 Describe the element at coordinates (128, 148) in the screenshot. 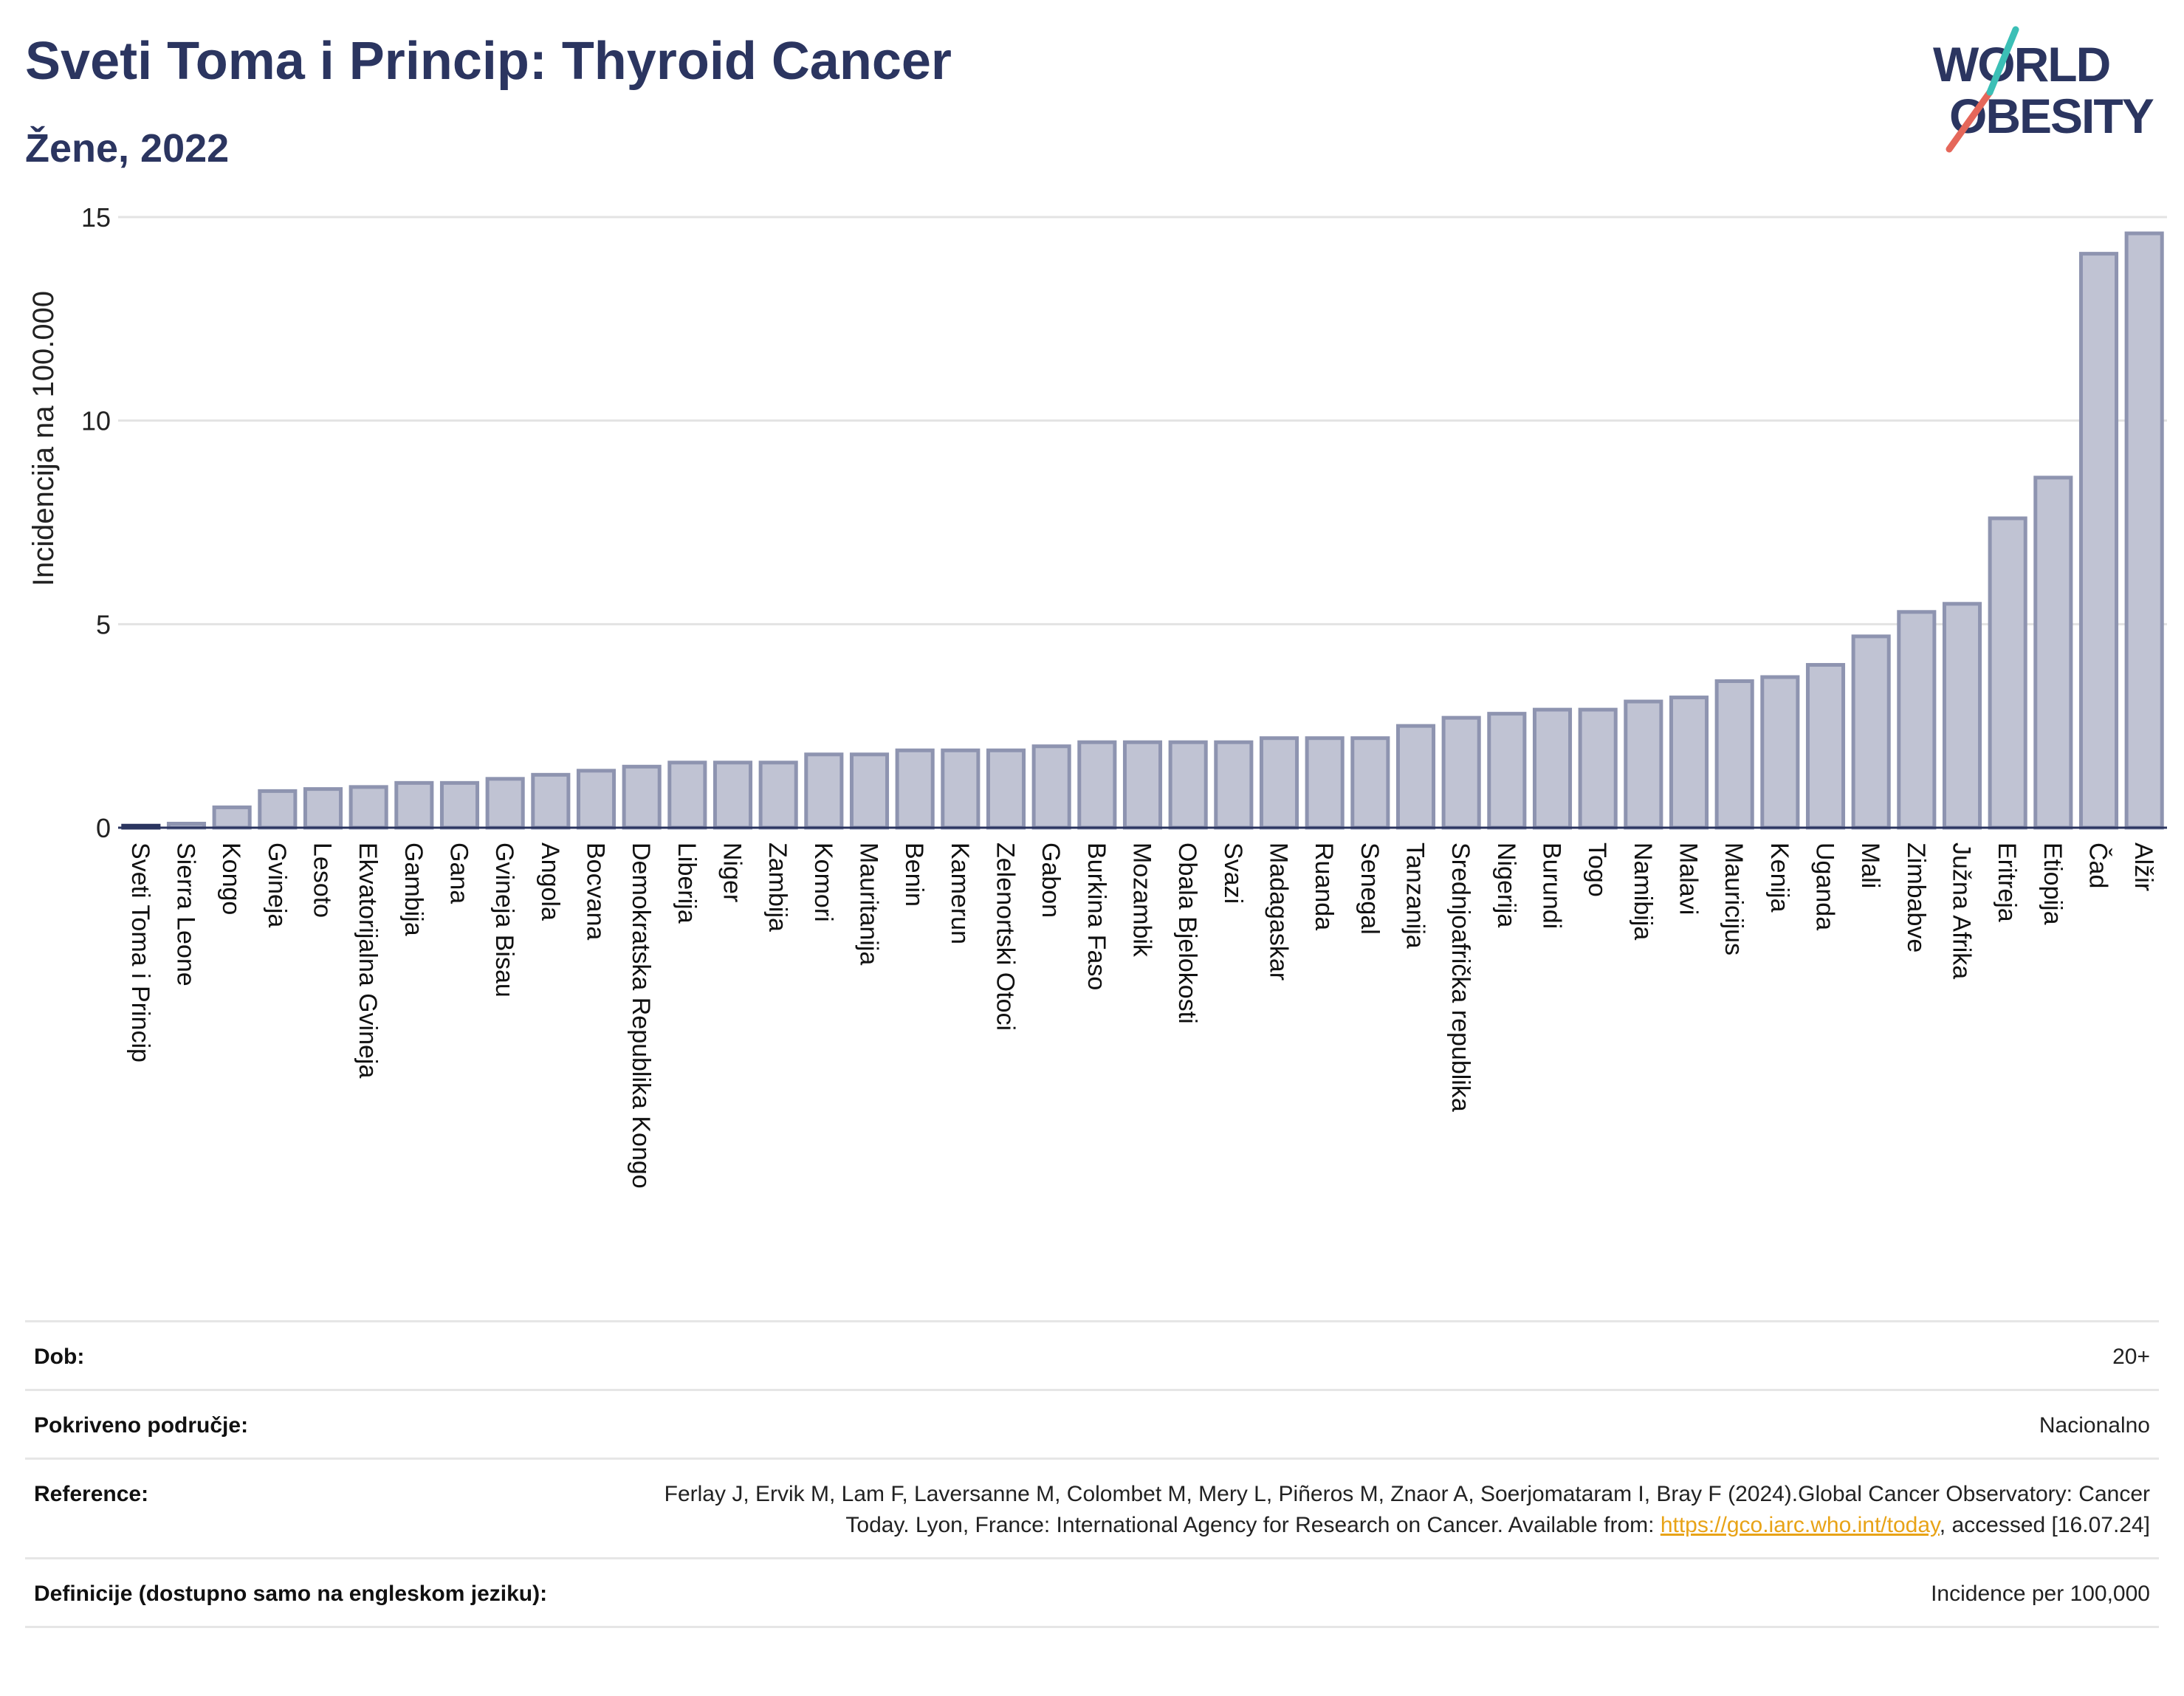

I see `page-subtitle: Žene, 2022` at that location.